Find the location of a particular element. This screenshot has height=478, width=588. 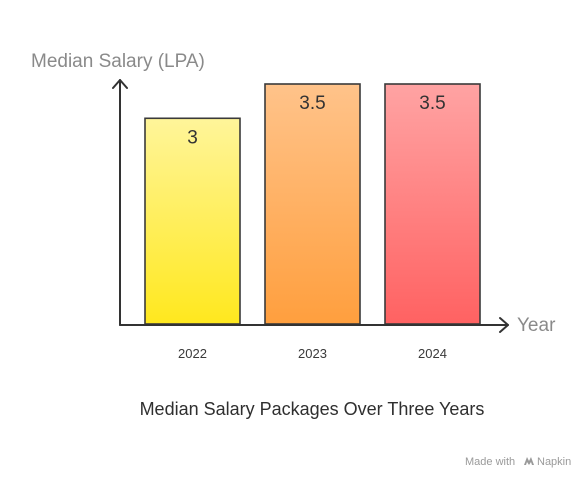

y-axis-arrowhead is located at coordinates (120, 84).